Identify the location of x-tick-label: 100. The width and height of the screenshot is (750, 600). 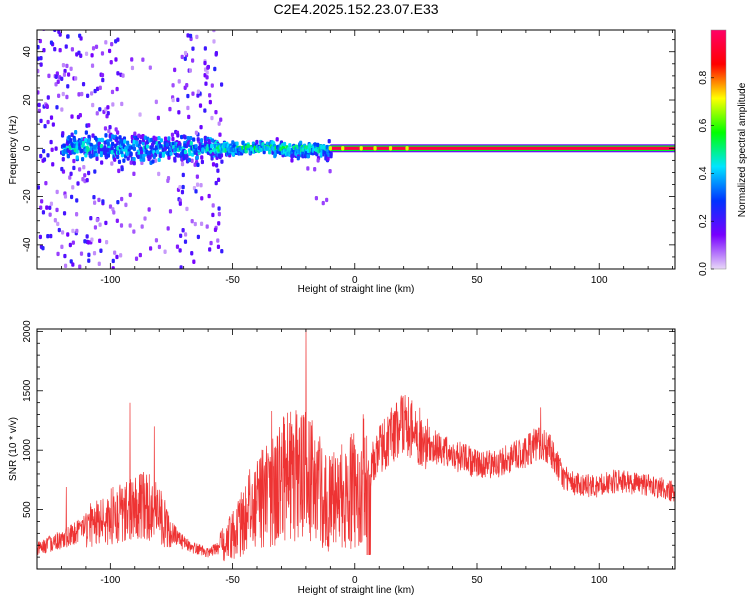
(599, 280).